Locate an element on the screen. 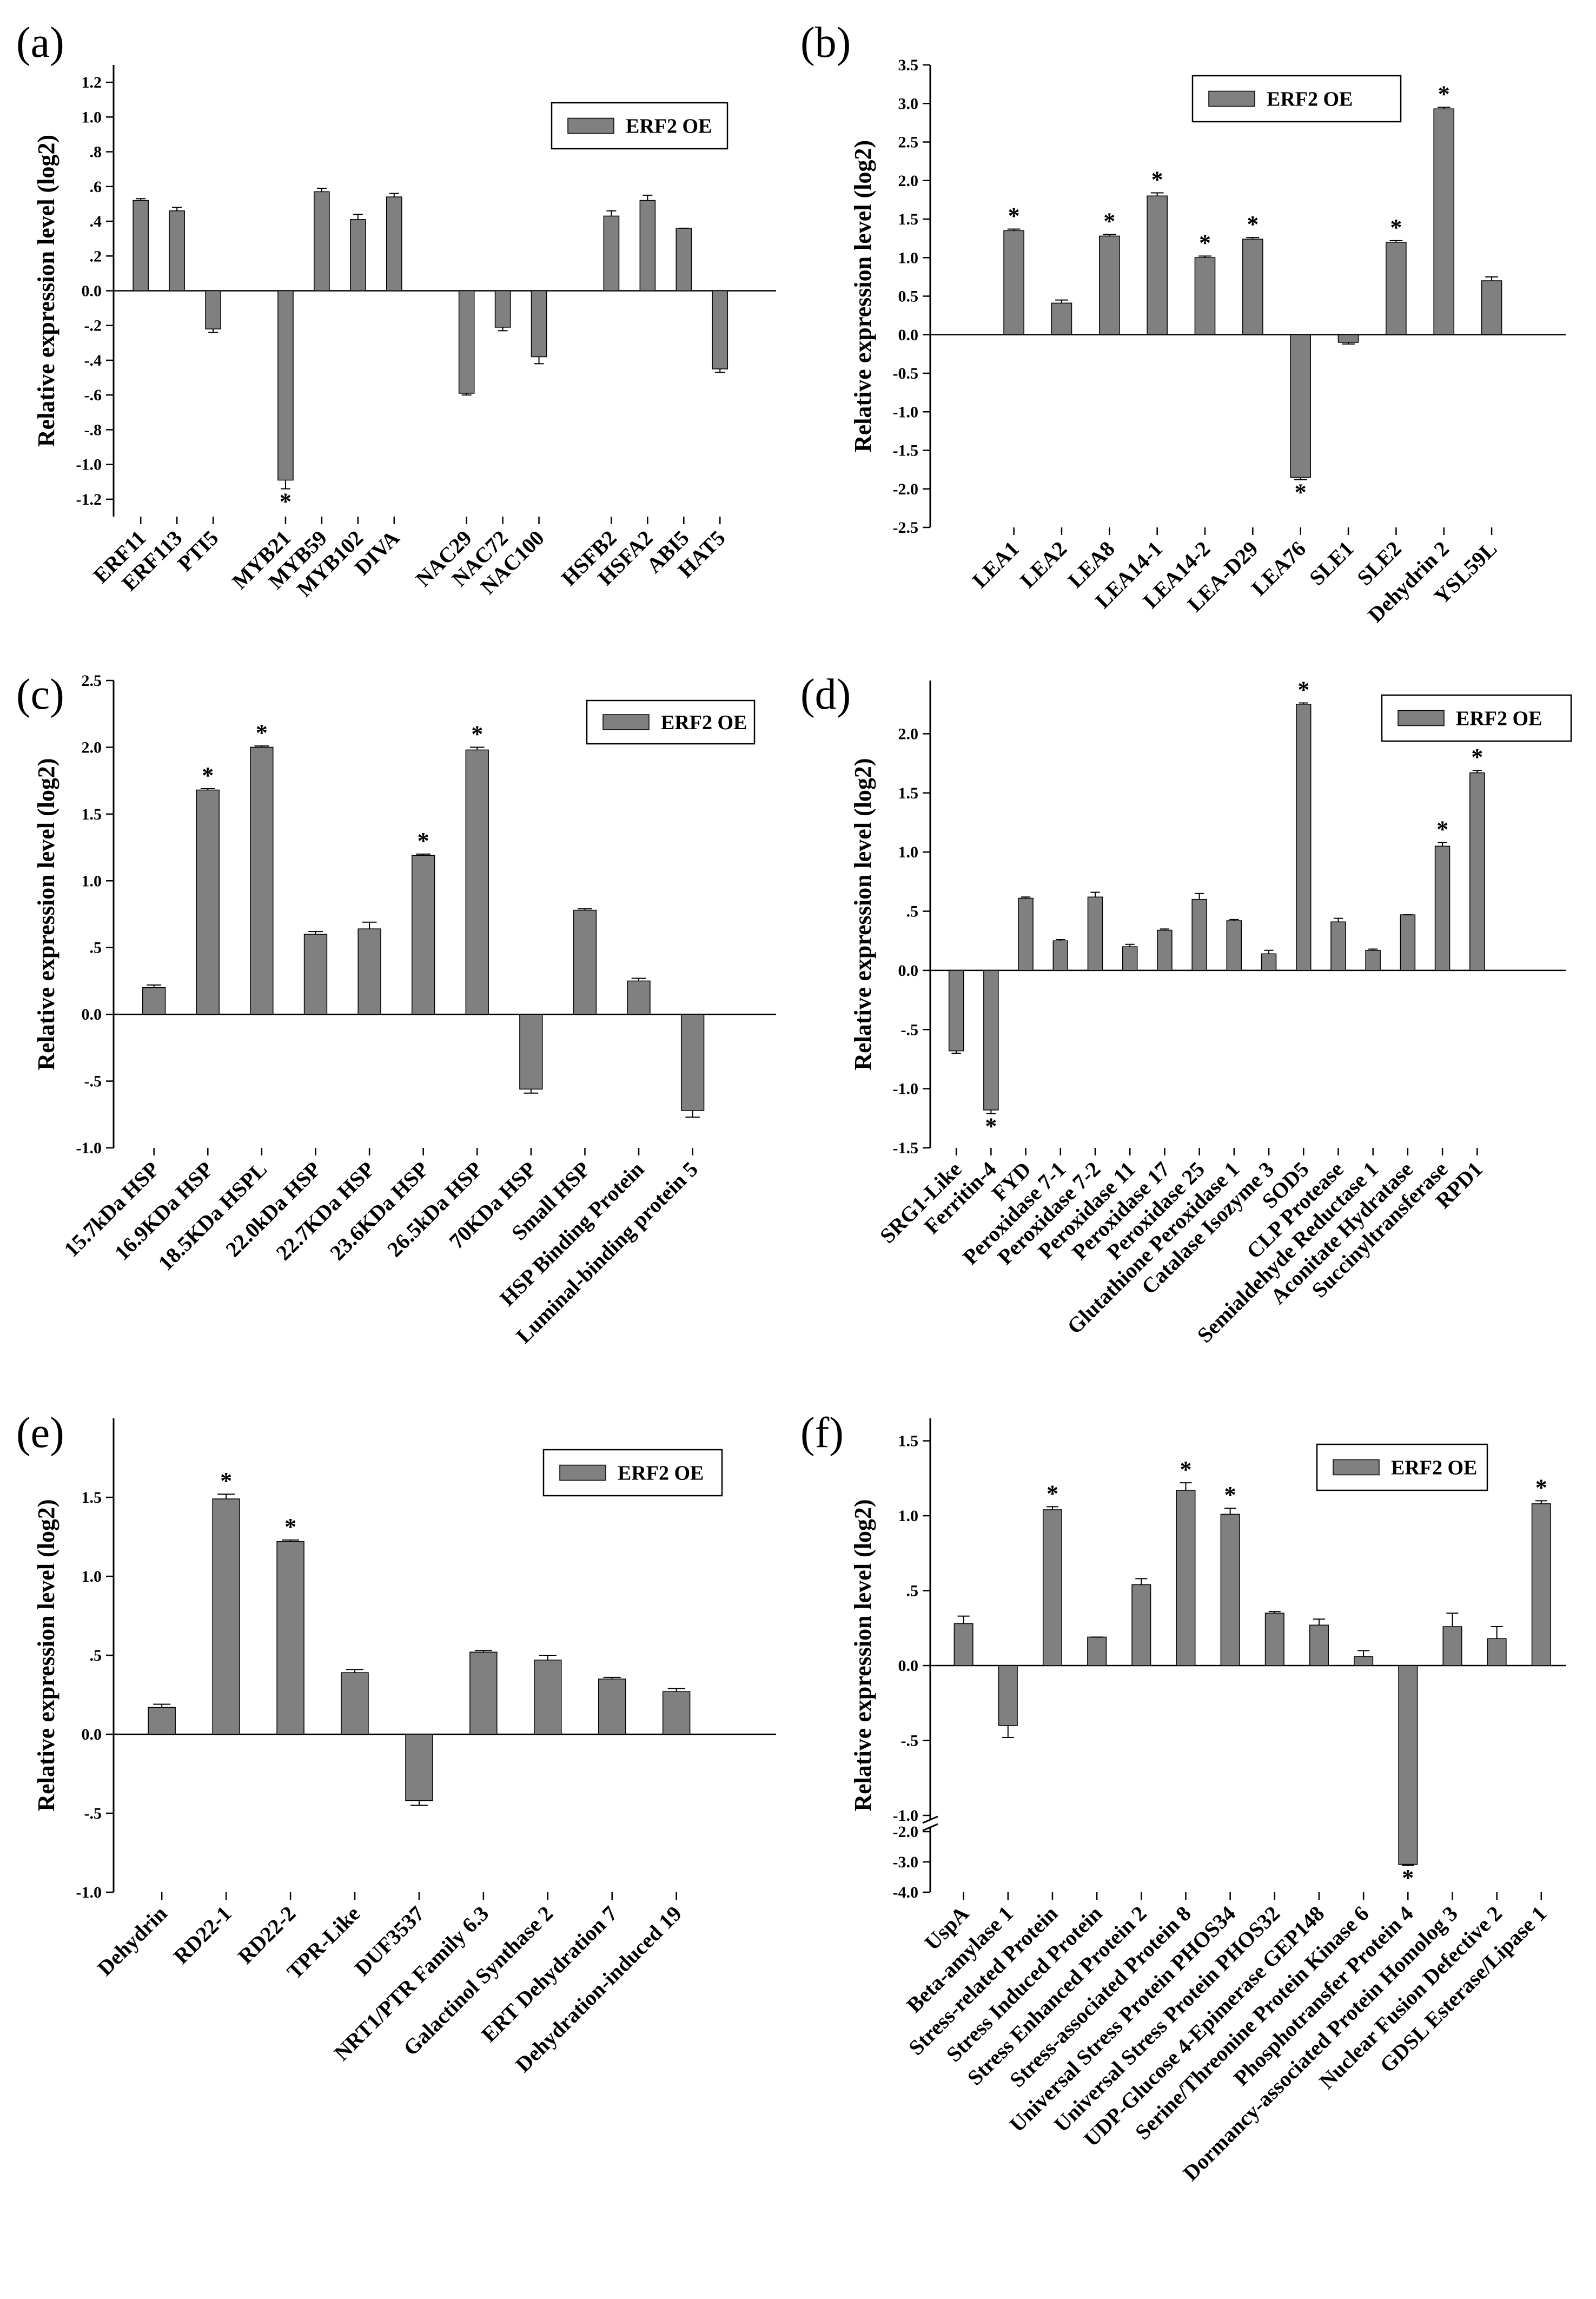 This screenshot has height=2299, width=1596. y-tick-label: 3.0 is located at coordinates (908, 104).